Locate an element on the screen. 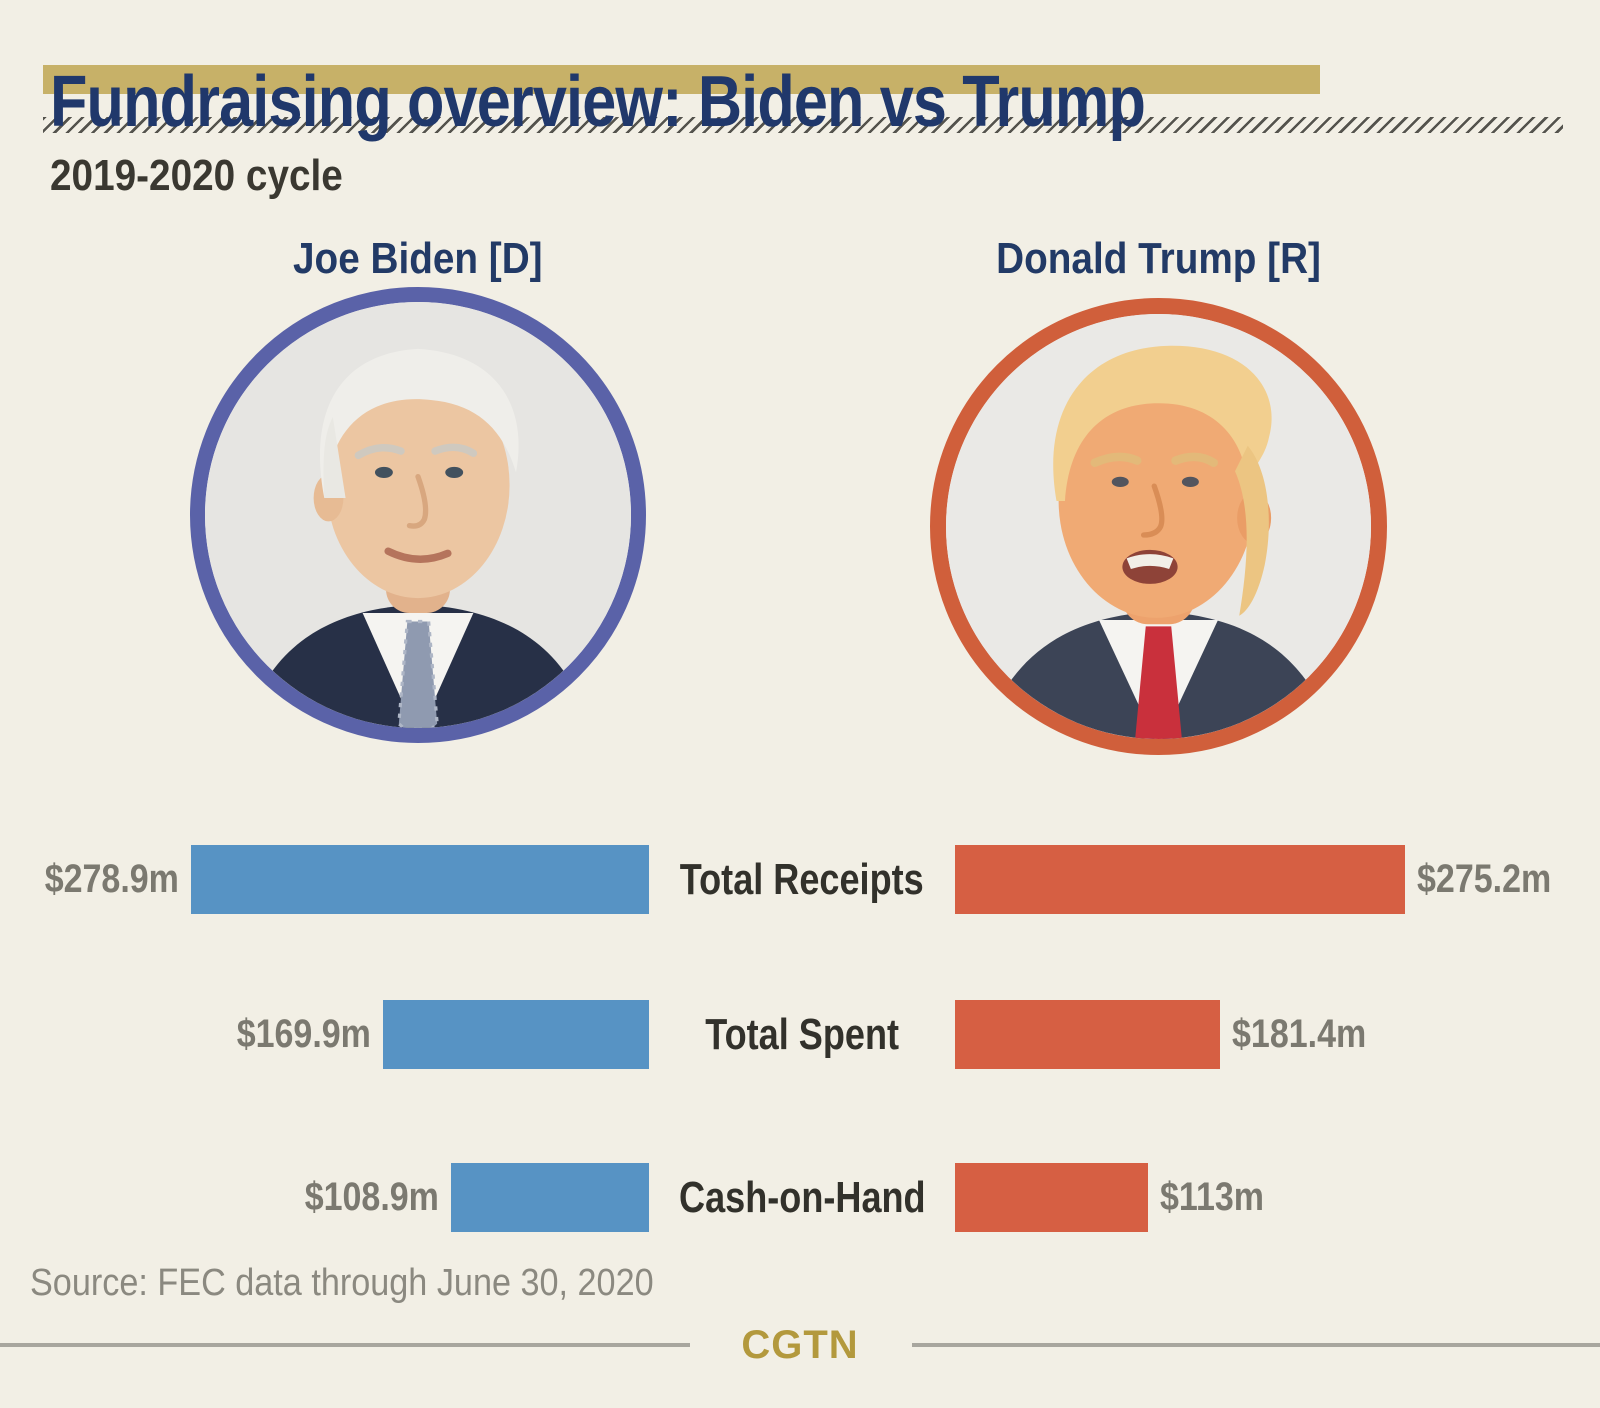  bar-biden-cash-on-hand is located at coordinates (550, 1197).